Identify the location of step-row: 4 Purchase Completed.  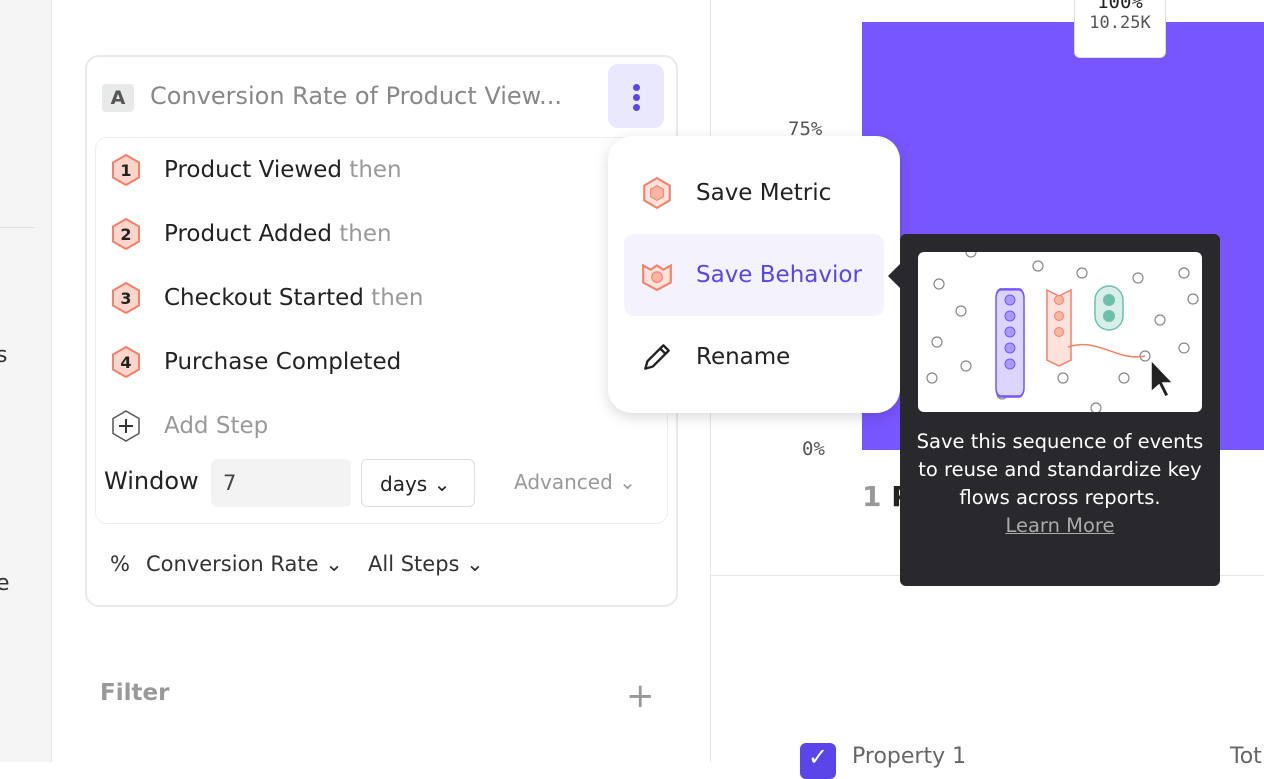
(255, 362).